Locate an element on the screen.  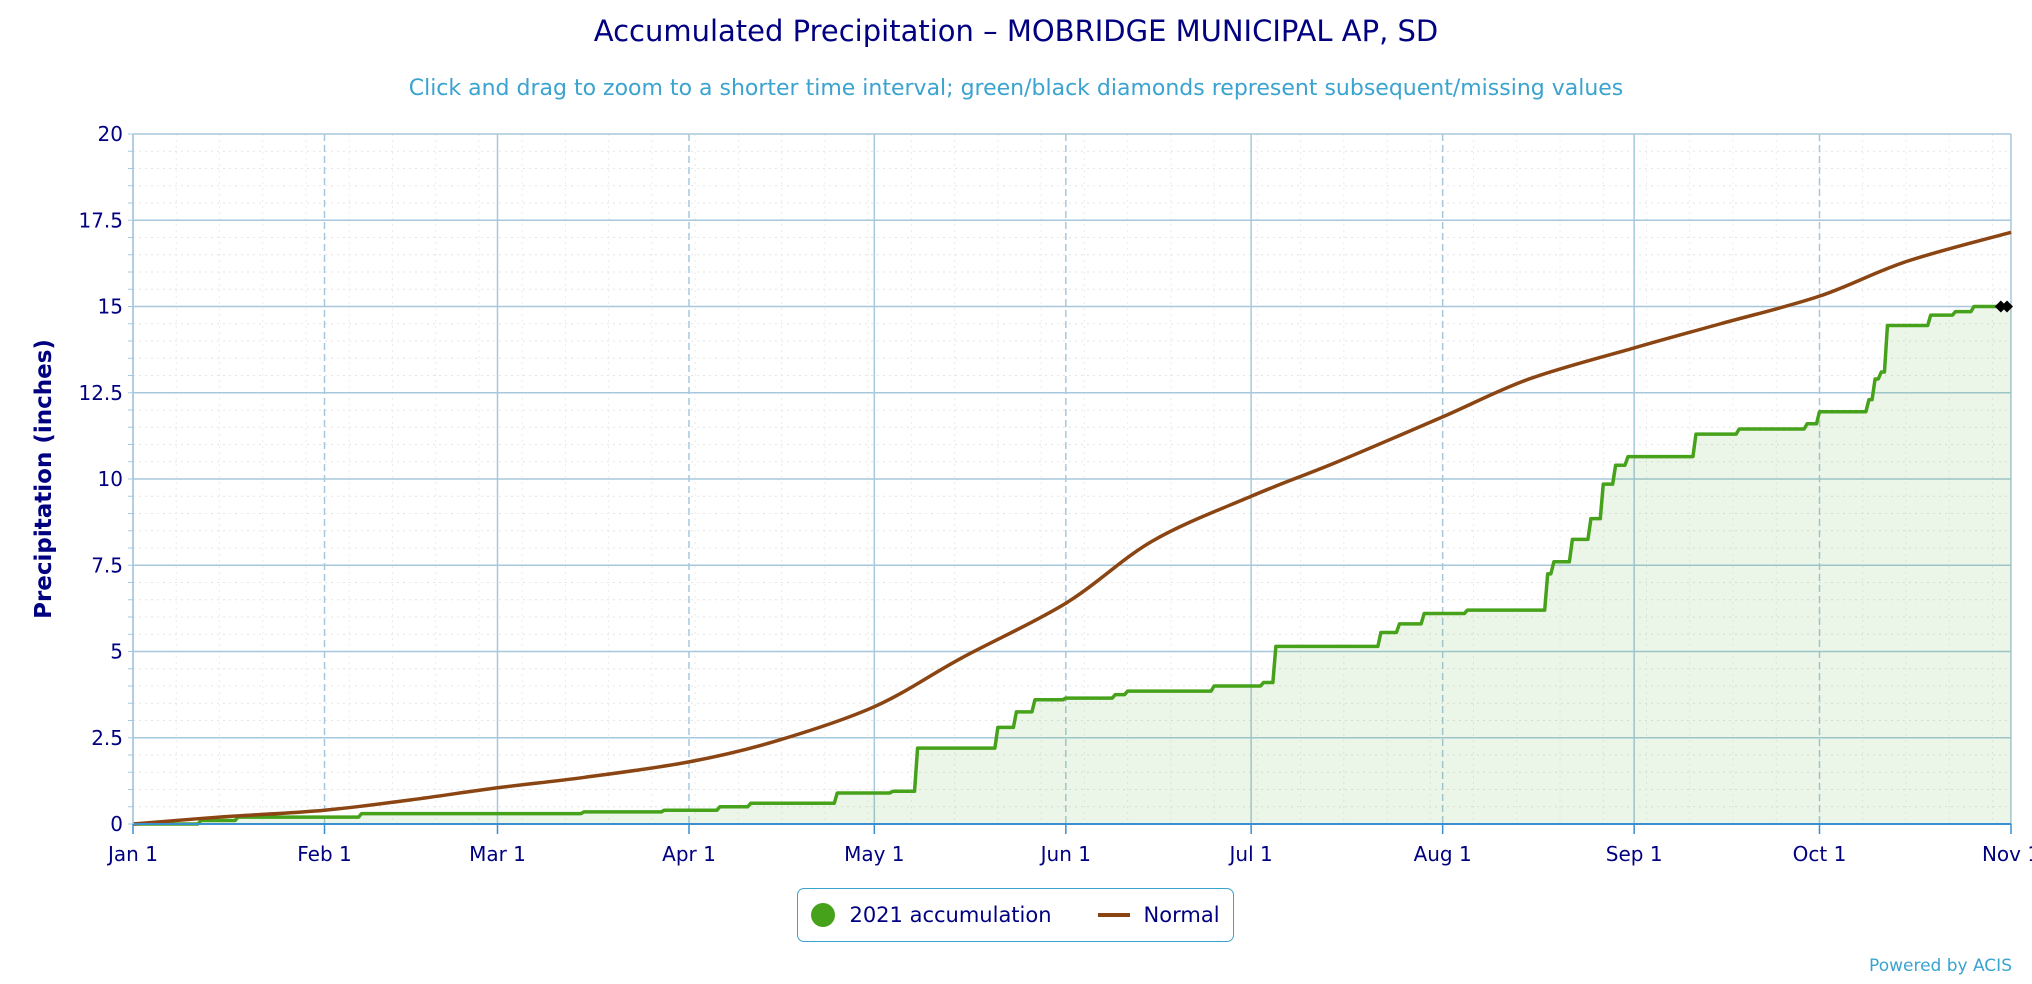
x-tick-label: Aug 1 is located at coordinates (1443, 854).